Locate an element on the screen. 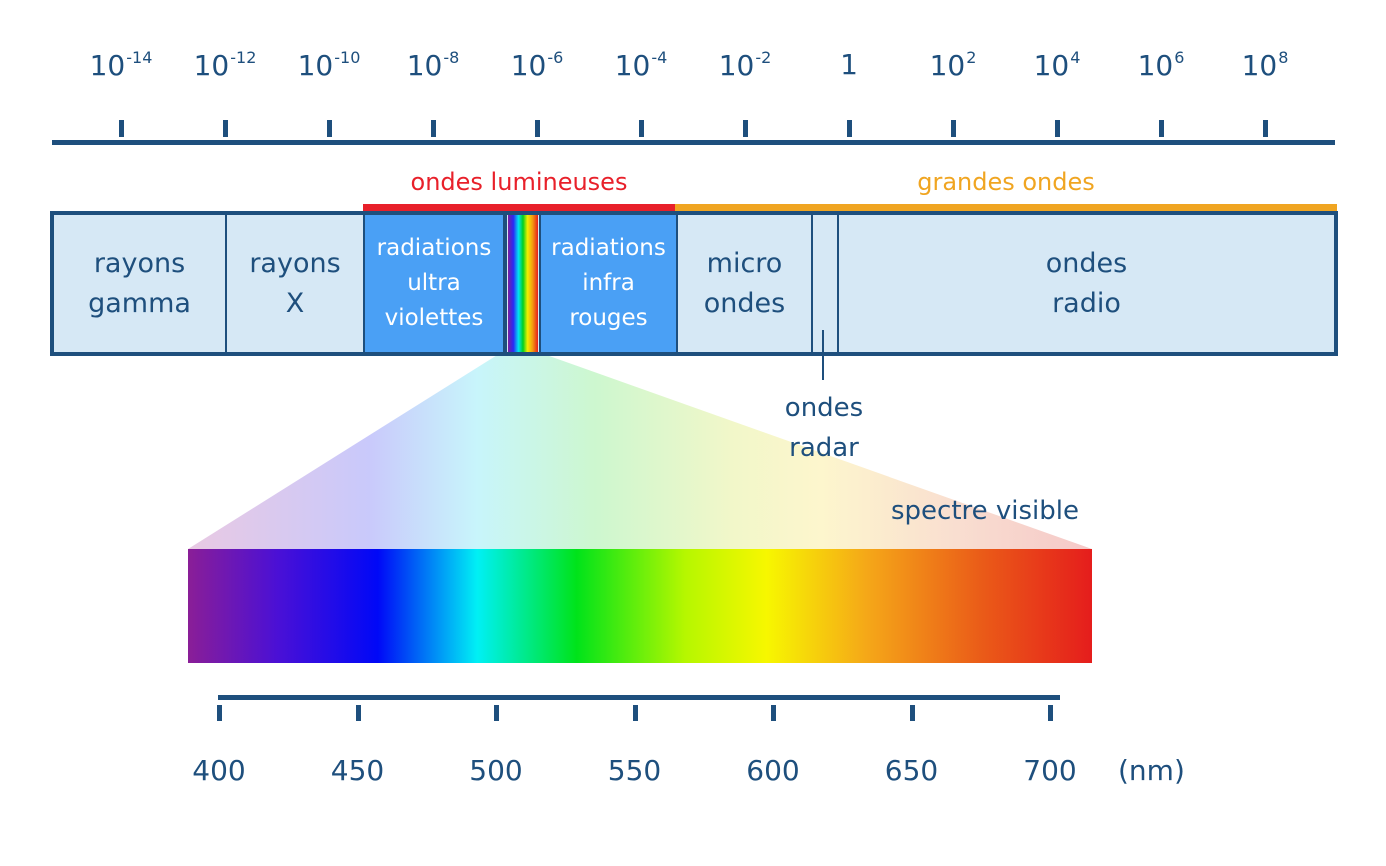 Image resolution: width=1386 pixels, height=866 pixels. top-scale-label-exponent: -8 is located at coordinates (451, 57).